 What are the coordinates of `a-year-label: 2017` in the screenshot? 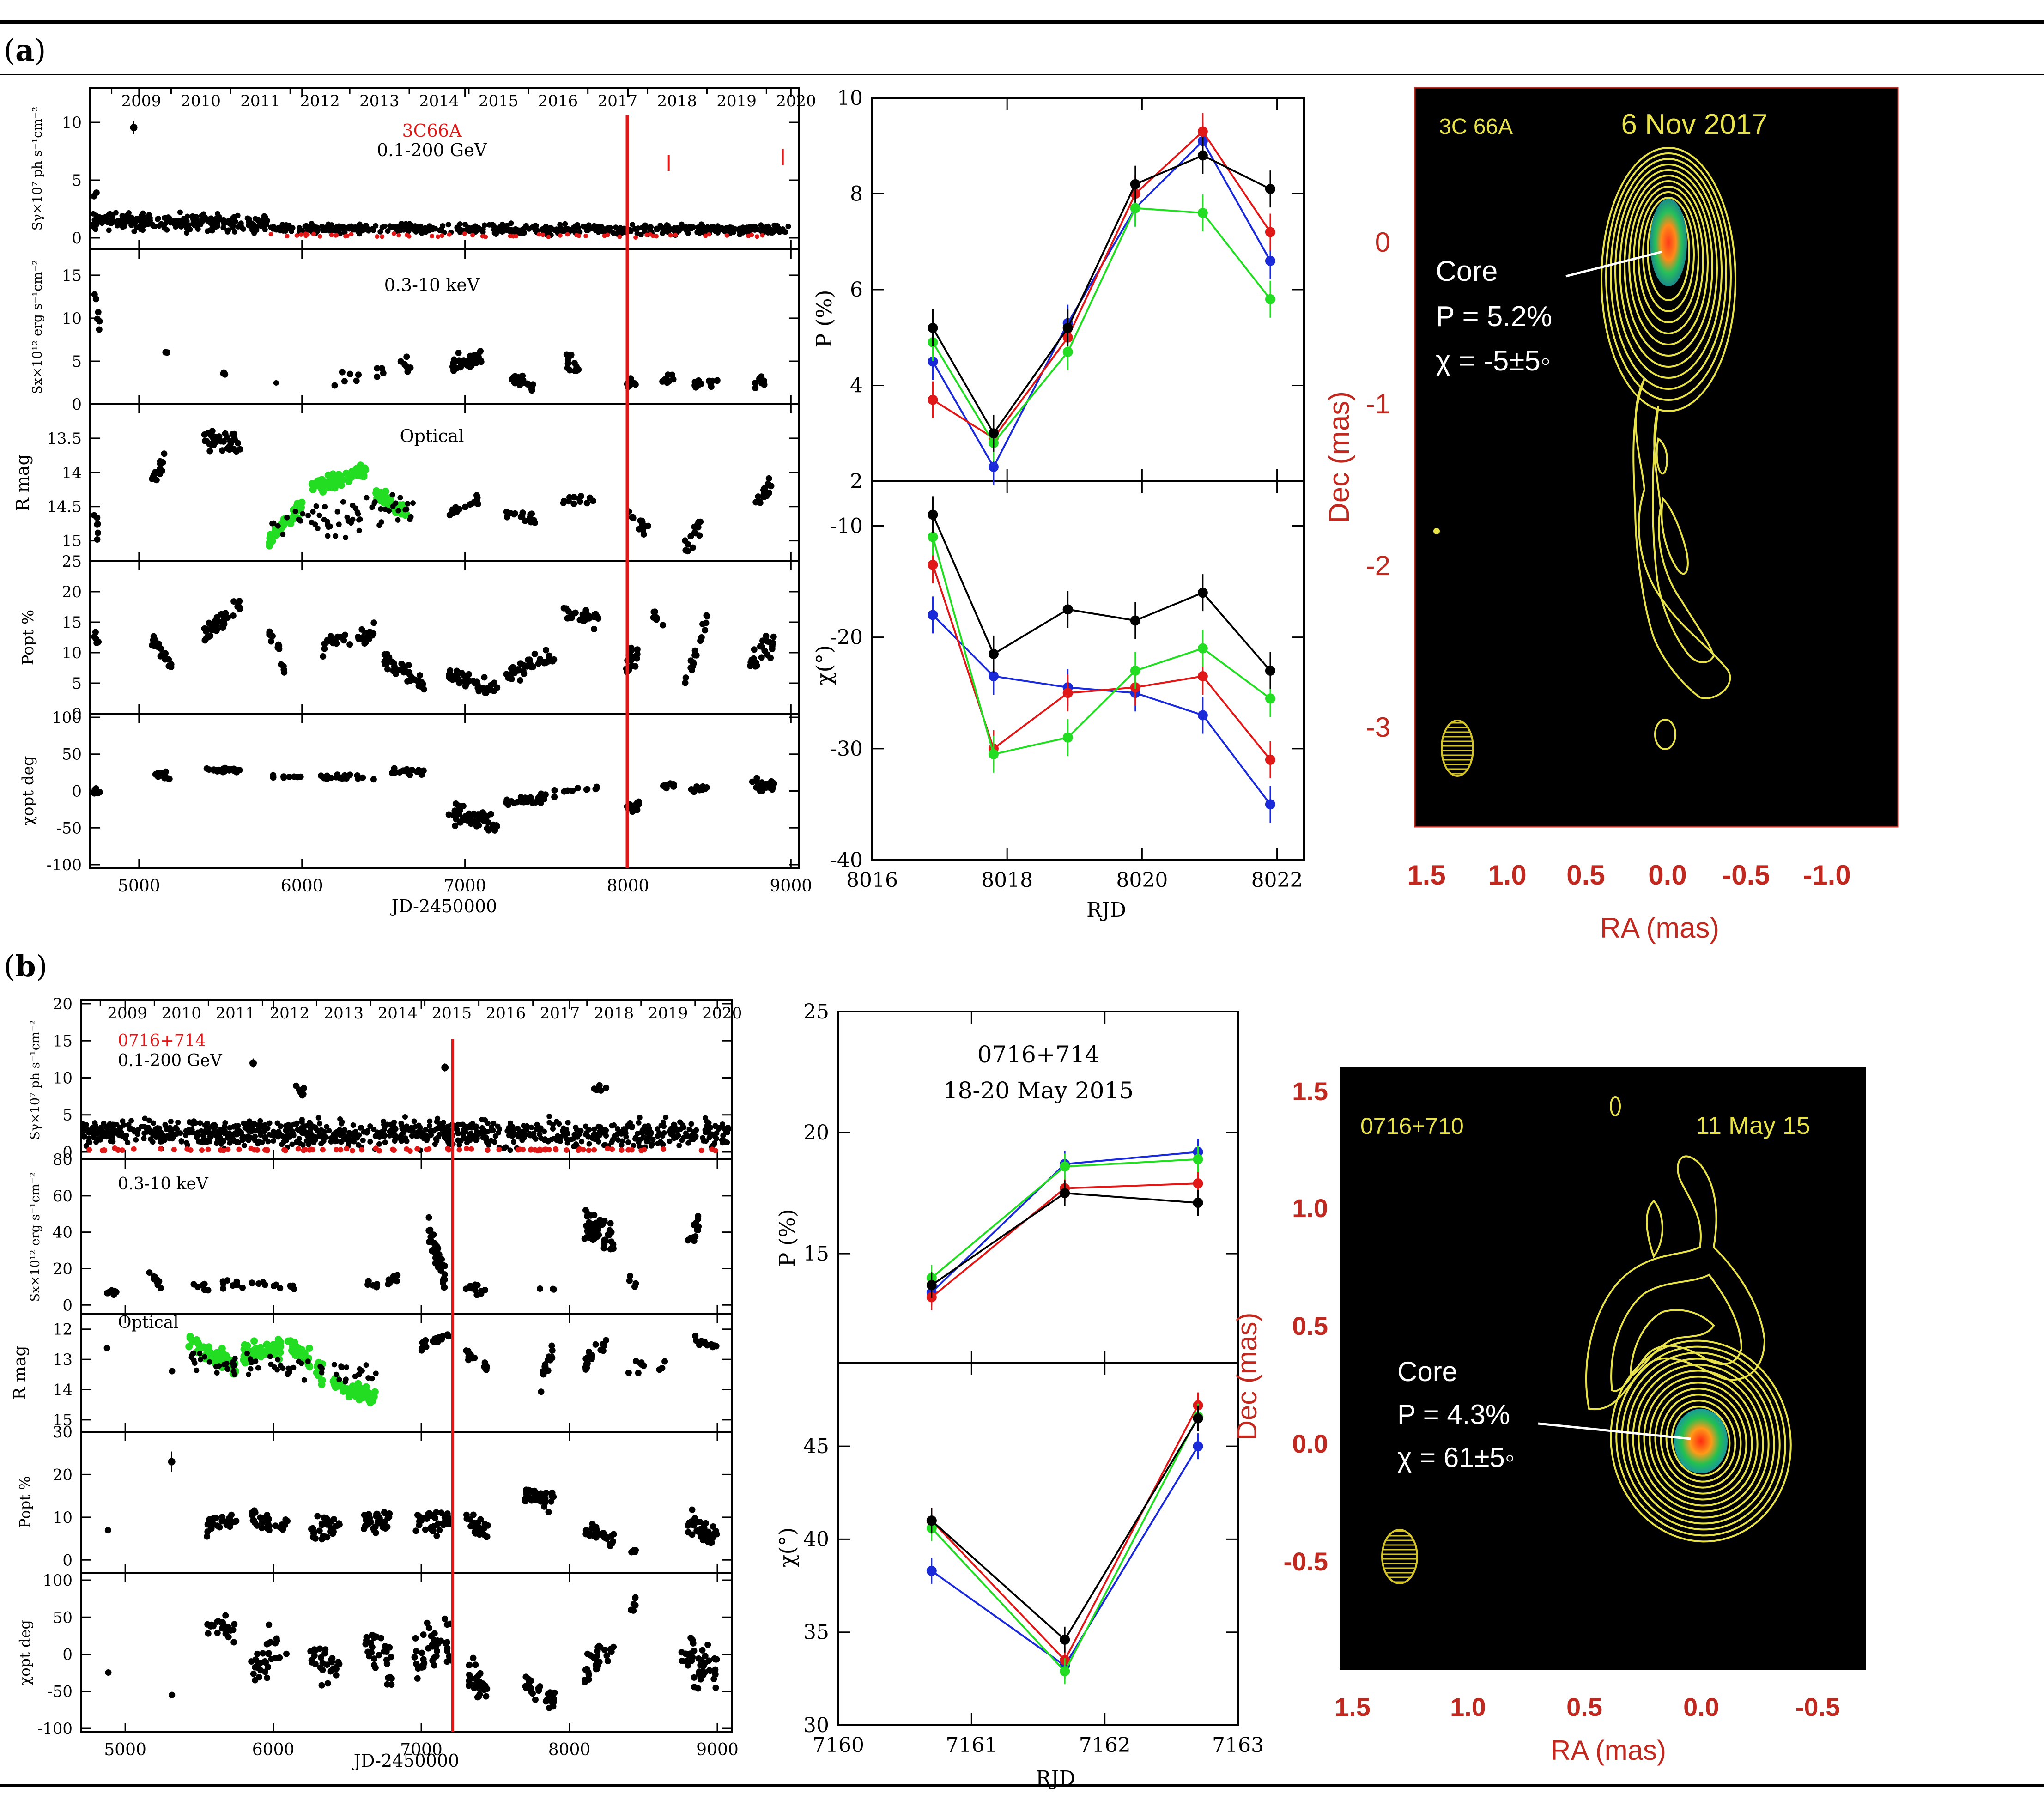 It's located at (618, 101).